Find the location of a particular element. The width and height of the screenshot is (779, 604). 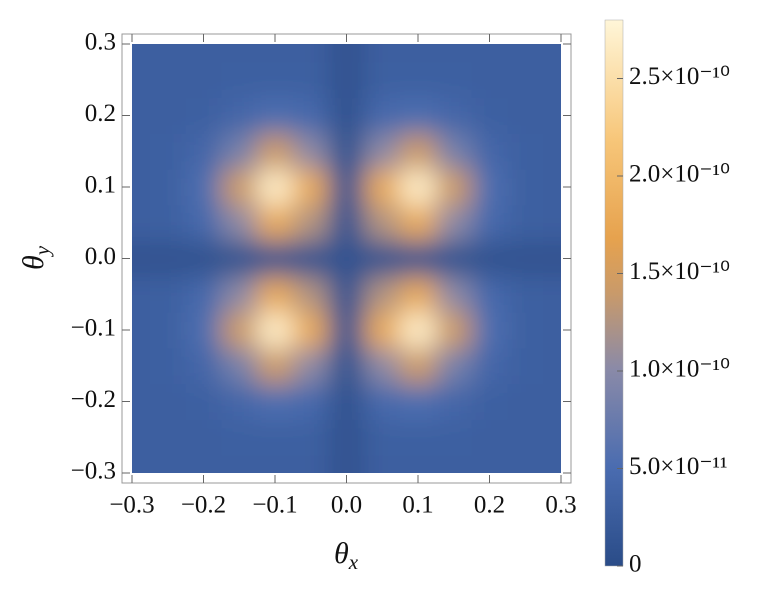

y-tick-label: 0.0 is located at coordinates (100, 256).